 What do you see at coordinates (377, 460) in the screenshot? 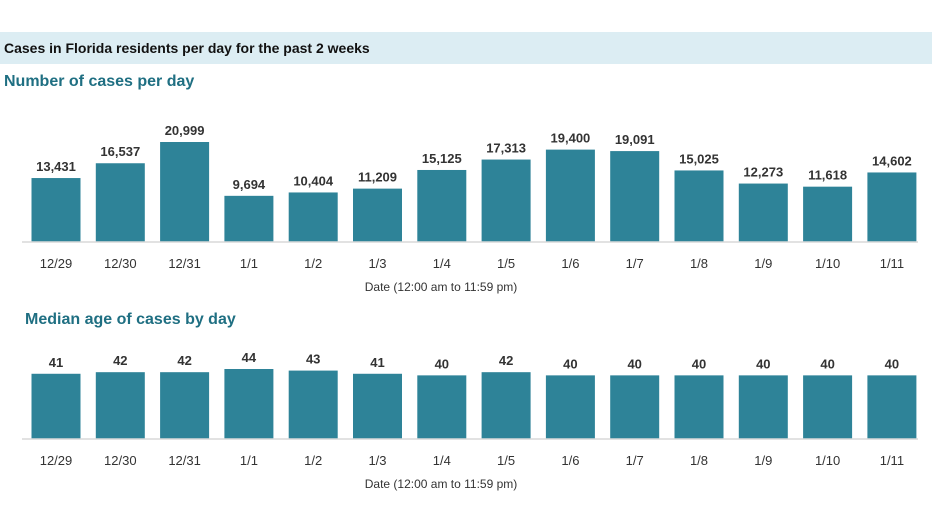
I see `age-tick-label: 1/3` at bounding box center [377, 460].